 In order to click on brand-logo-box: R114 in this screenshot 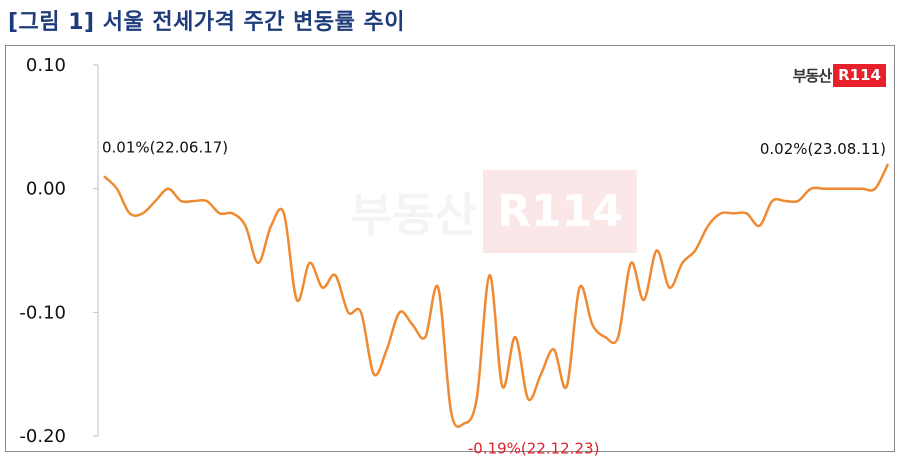, I will do `click(859, 75)`.